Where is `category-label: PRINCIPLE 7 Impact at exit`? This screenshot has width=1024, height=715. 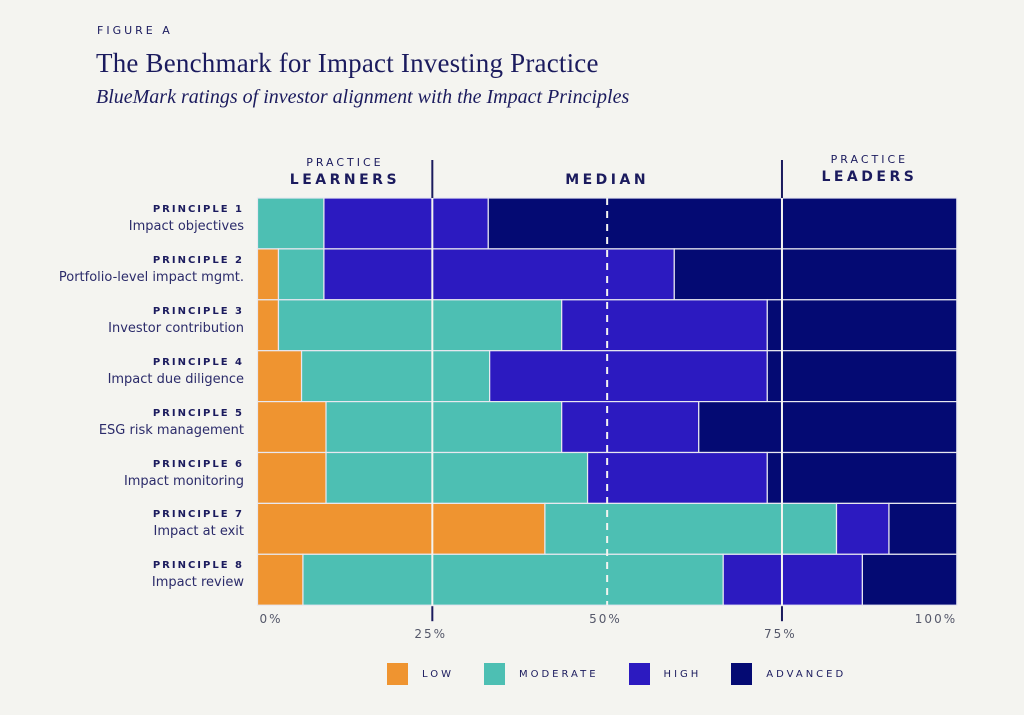 category-label: PRINCIPLE 7 Impact at exit is located at coordinates (198, 525).